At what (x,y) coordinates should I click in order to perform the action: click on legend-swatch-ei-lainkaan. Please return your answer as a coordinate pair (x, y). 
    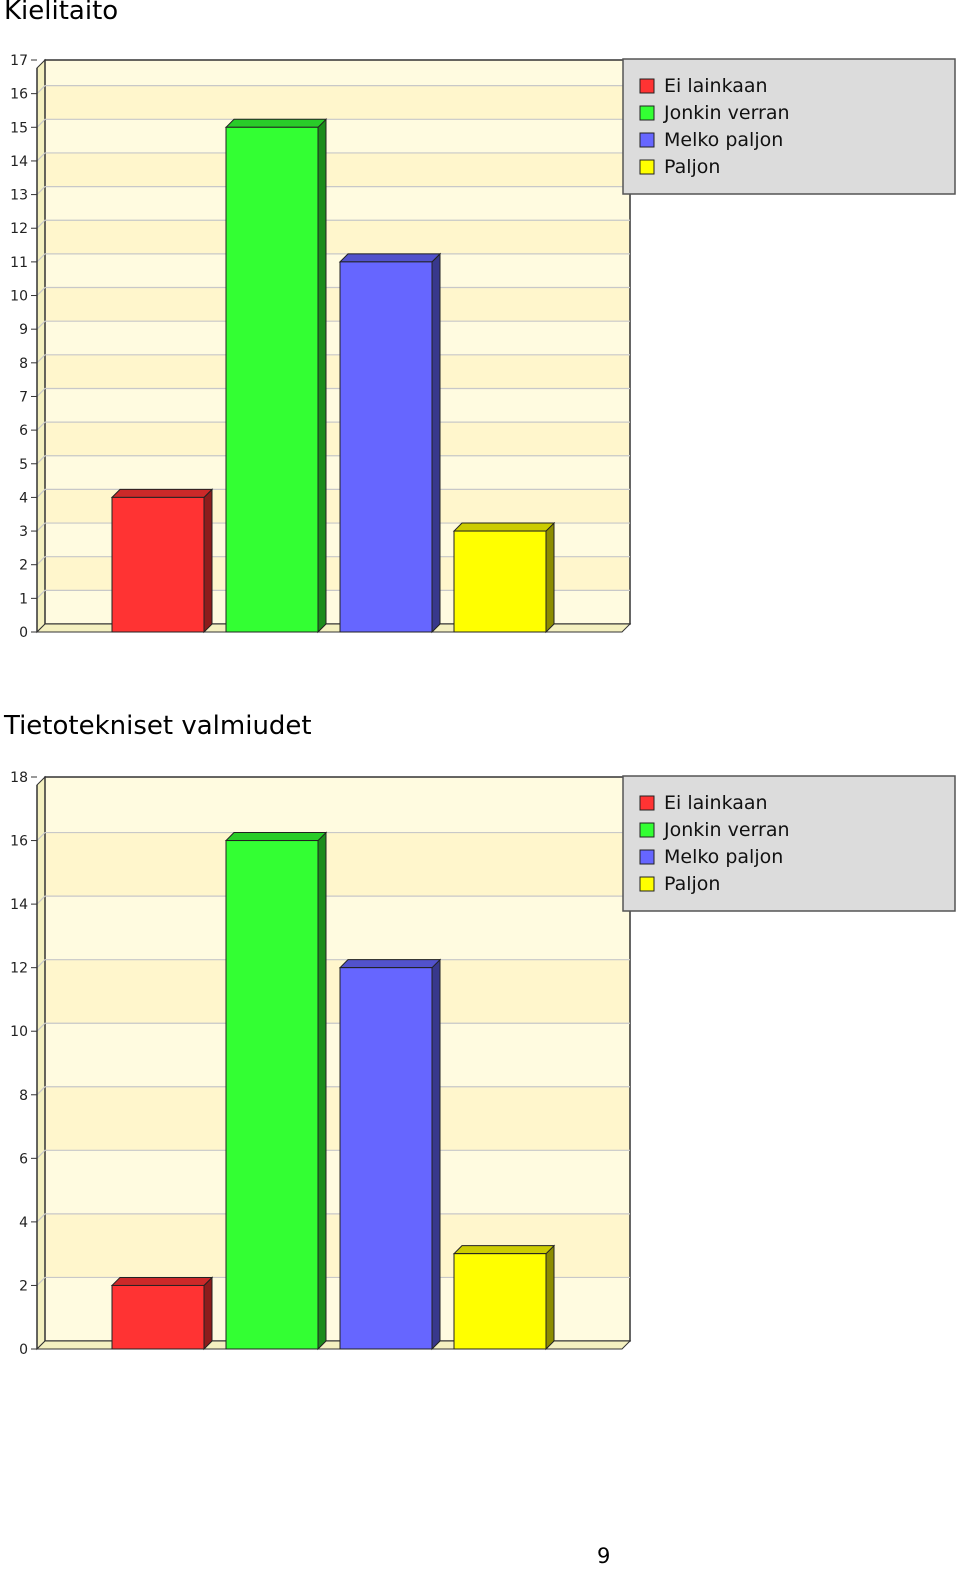
    Looking at the image, I should click on (647, 803).